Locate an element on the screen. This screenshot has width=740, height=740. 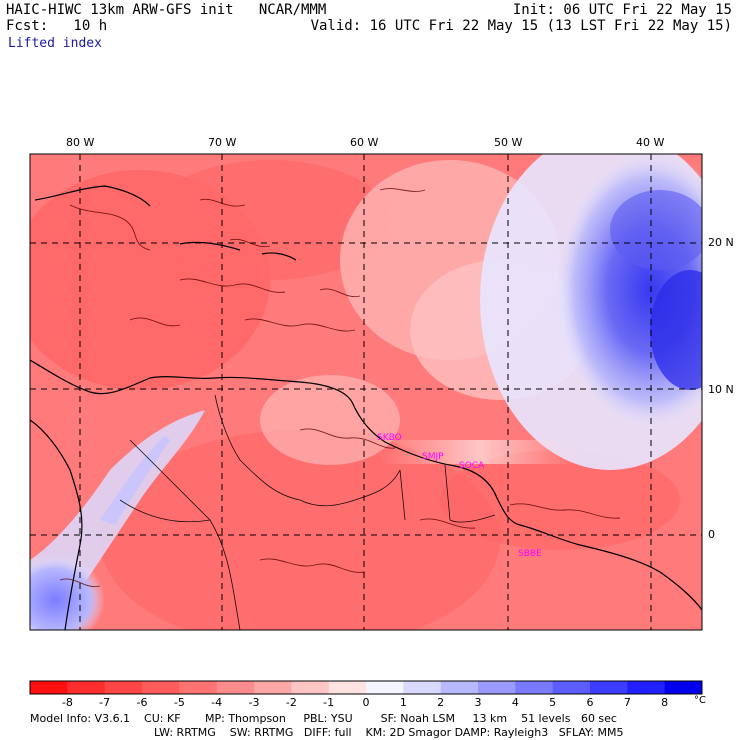
colorbar-tick-label: 4 is located at coordinates (515, 702).